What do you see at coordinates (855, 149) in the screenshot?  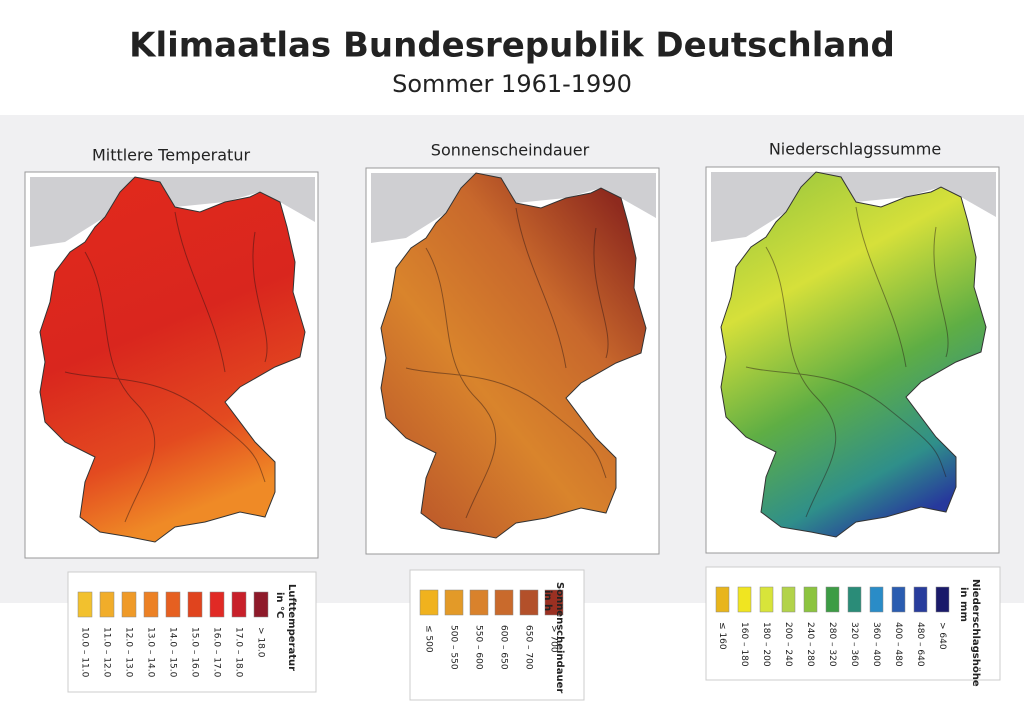 I see `map-title: Niederschlagssumme` at bounding box center [855, 149].